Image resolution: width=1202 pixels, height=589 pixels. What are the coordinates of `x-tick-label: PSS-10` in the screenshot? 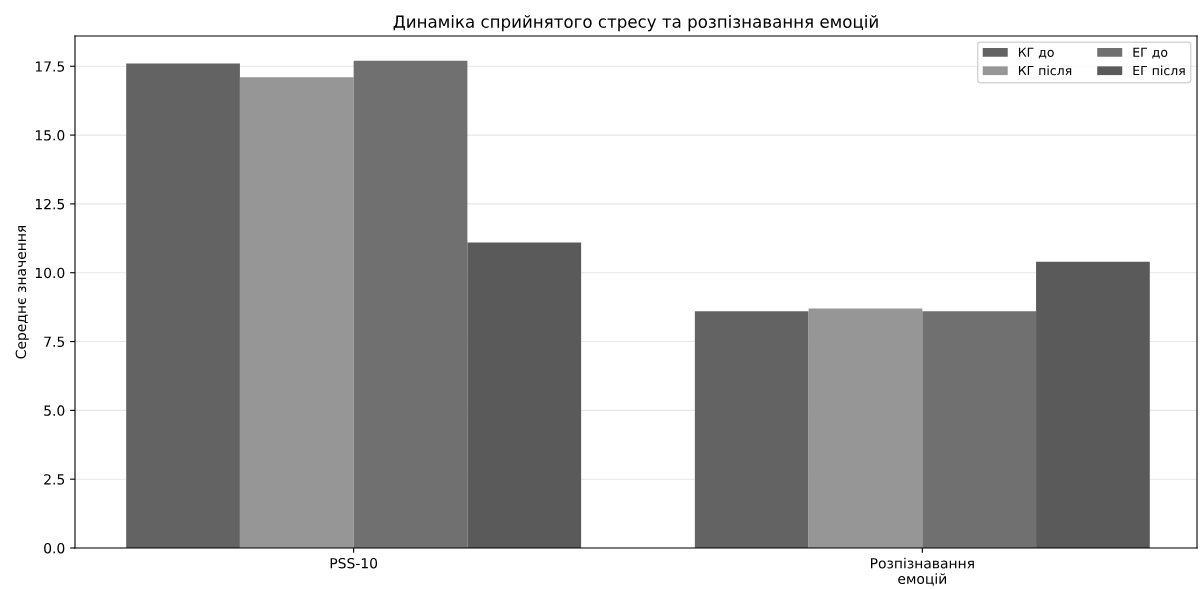 It's located at (354, 563).